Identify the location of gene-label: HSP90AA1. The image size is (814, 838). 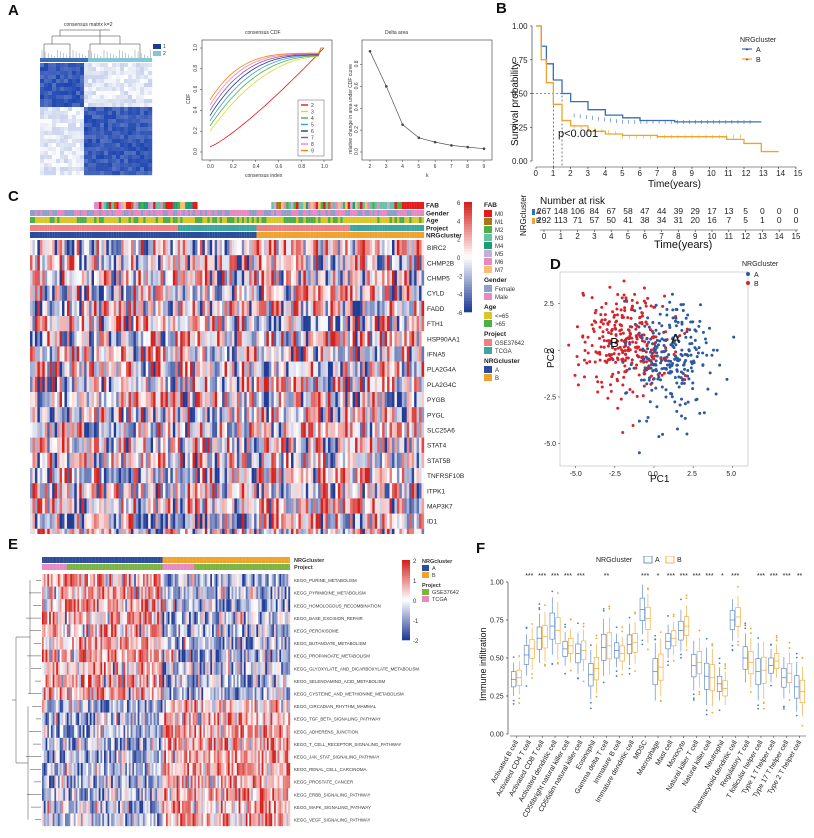
(443, 339).